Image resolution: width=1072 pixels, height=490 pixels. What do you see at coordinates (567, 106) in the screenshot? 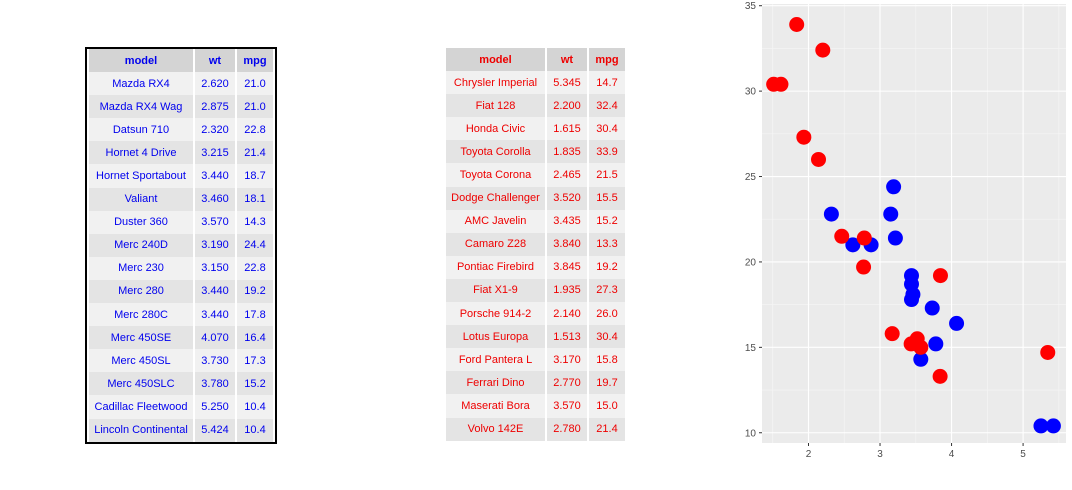
I see `cell-wt: 2.200` at bounding box center [567, 106].